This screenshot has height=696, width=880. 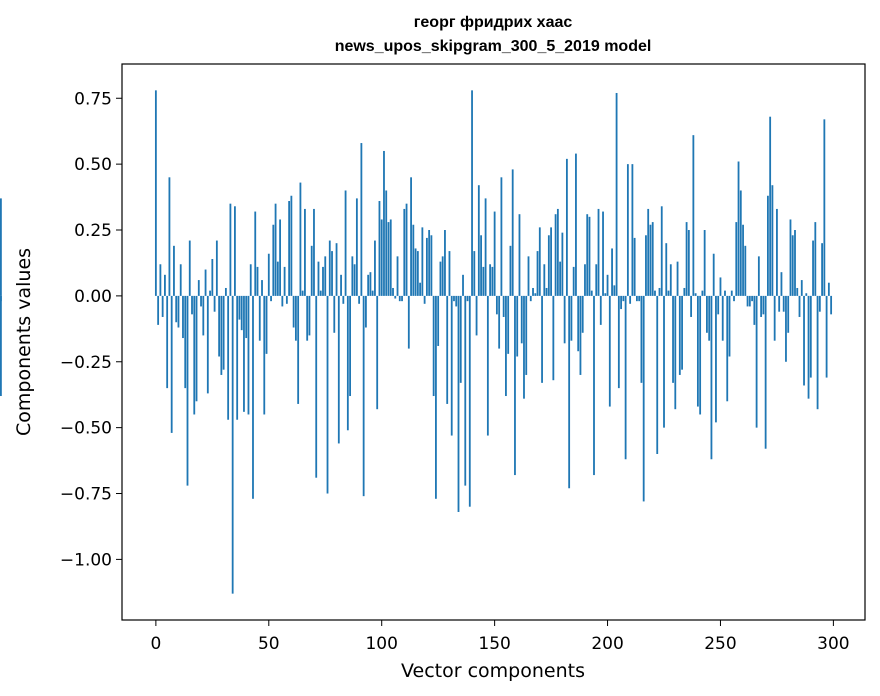 What do you see at coordinates (155, 644) in the screenshot?
I see `x-tick-label: 0` at bounding box center [155, 644].